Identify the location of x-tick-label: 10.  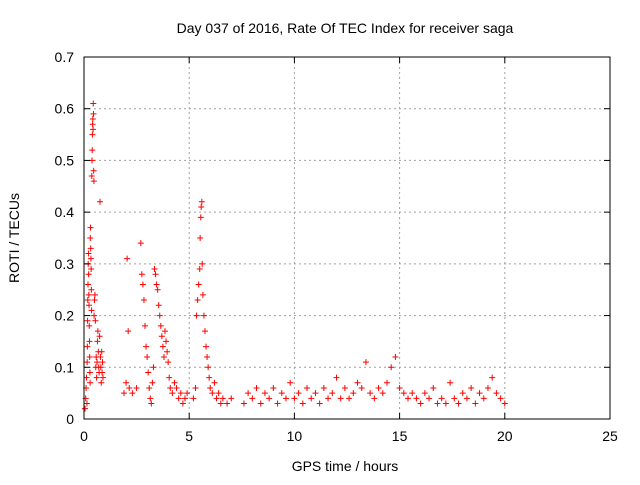
(295, 436).